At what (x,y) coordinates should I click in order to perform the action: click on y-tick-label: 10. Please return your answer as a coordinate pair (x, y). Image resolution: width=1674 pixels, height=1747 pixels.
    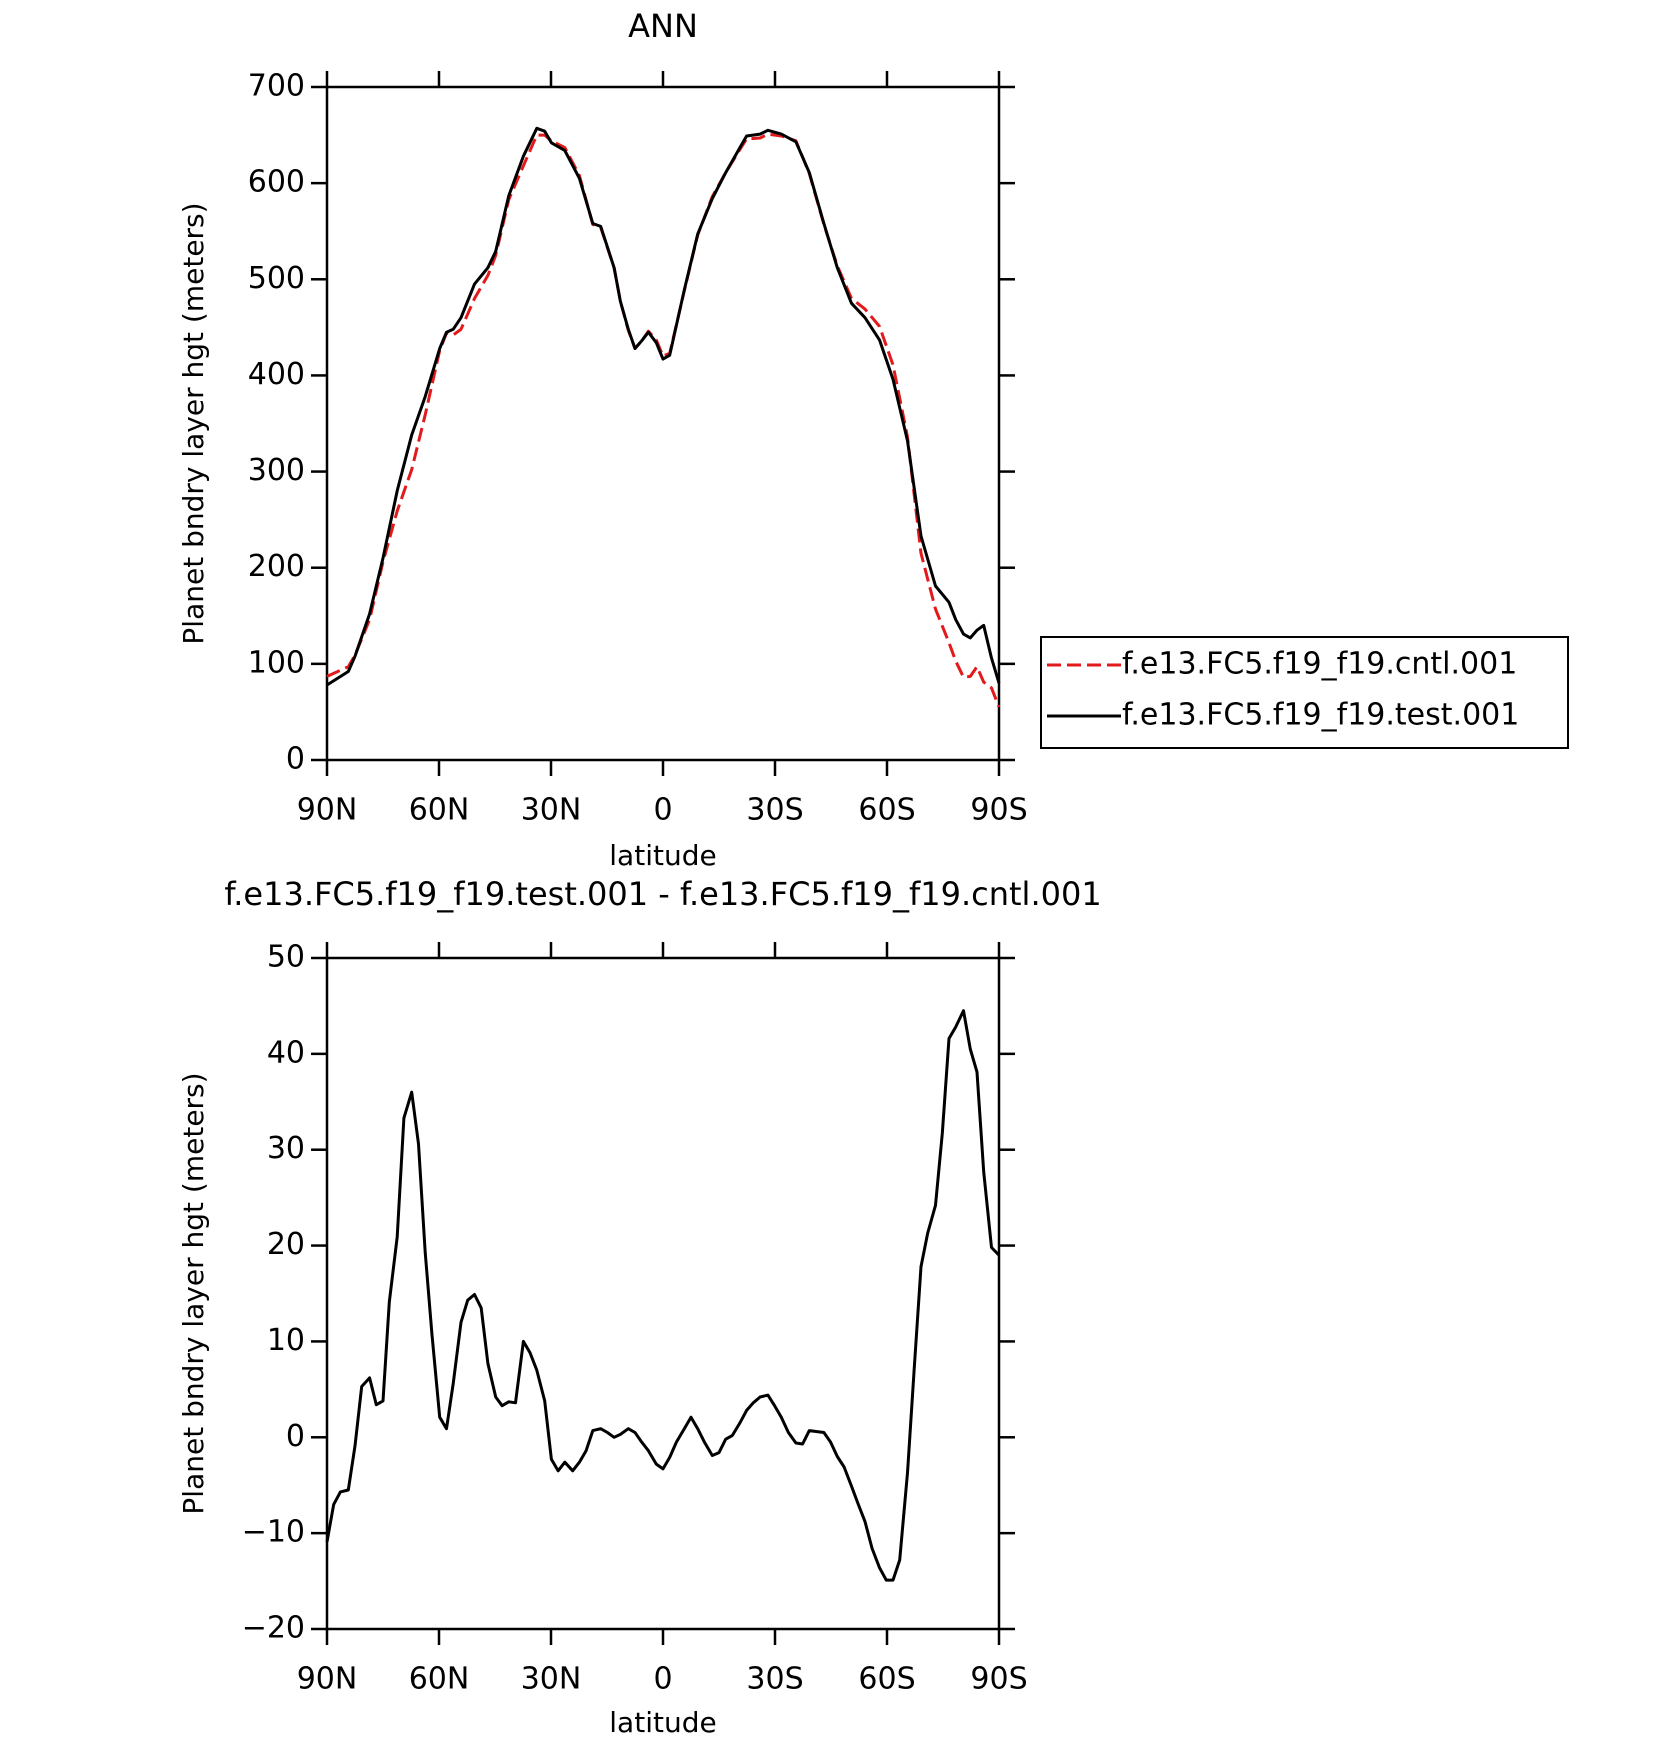
    Looking at the image, I should click on (286, 1340).